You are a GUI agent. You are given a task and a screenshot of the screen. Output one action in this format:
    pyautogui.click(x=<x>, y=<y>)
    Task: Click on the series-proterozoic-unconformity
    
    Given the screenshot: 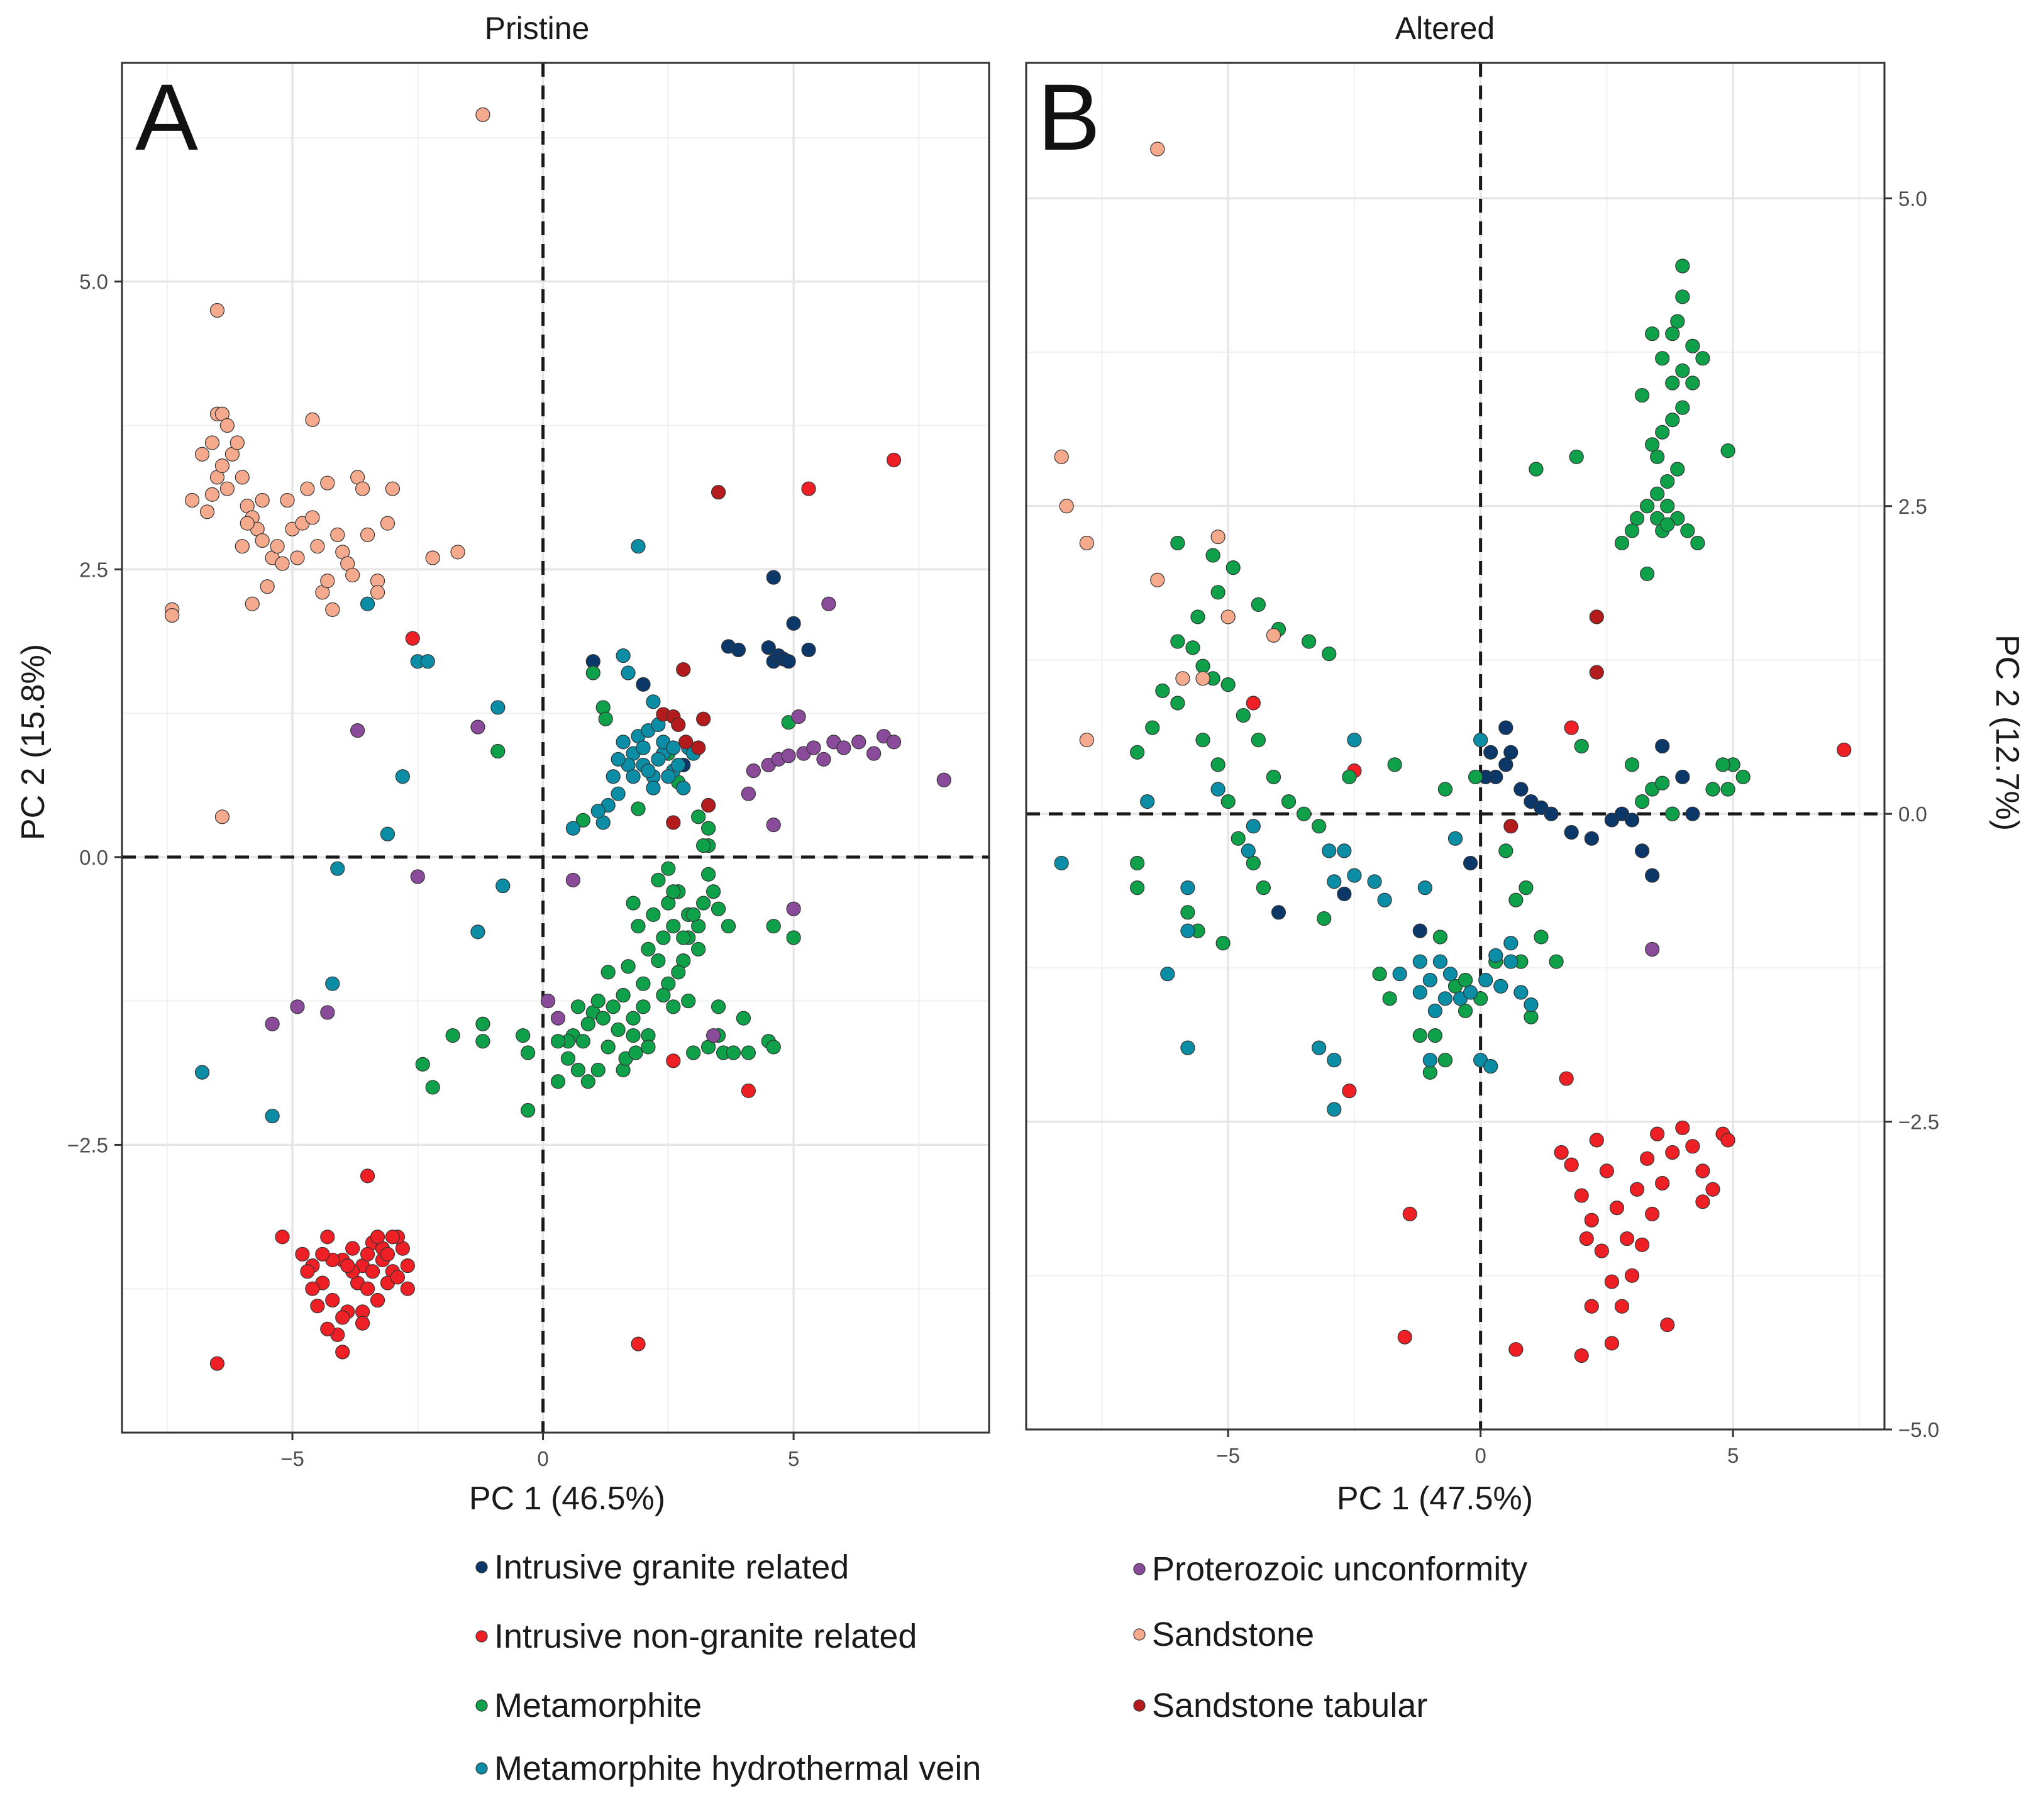 What is the action you would take?
    pyautogui.click(x=608, y=819)
    